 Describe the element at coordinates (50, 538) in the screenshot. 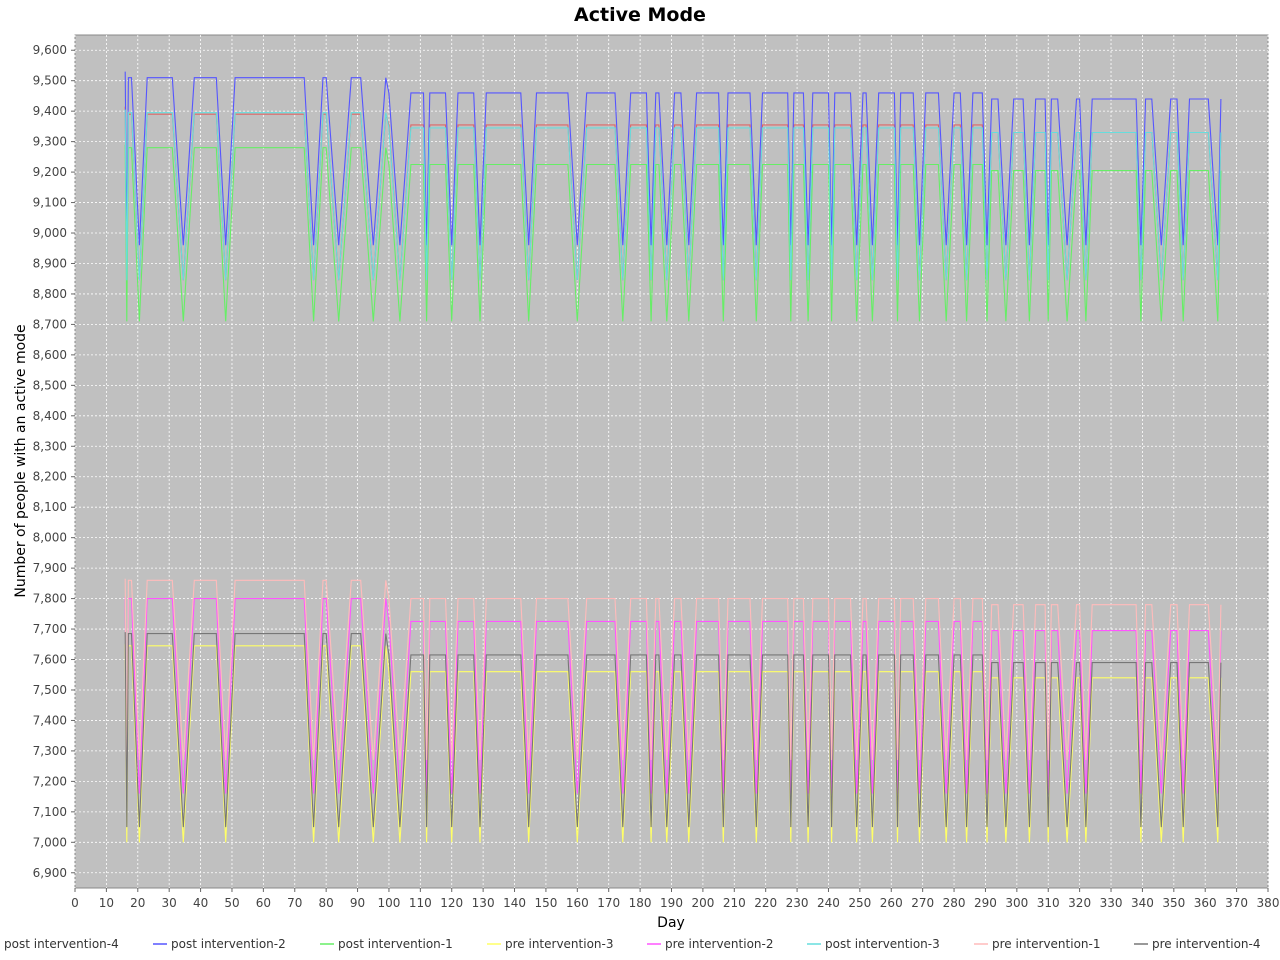

I see `y-tick-label: 8,000` at that location.